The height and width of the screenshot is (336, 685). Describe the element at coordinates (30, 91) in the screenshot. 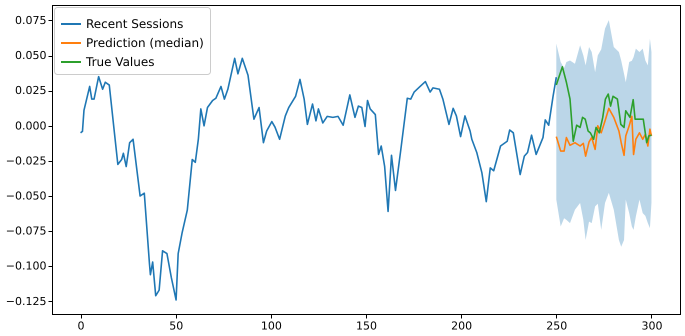

I see `y-tick-label: 0.025` at that location.